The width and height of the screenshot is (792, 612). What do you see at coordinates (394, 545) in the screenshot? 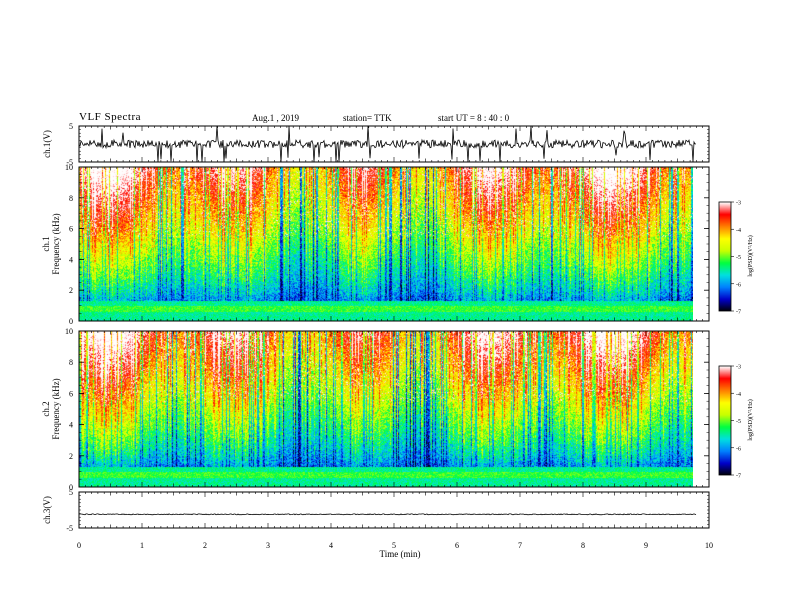
I see `x-tick-label: 5` at bounding box center [394, 545].